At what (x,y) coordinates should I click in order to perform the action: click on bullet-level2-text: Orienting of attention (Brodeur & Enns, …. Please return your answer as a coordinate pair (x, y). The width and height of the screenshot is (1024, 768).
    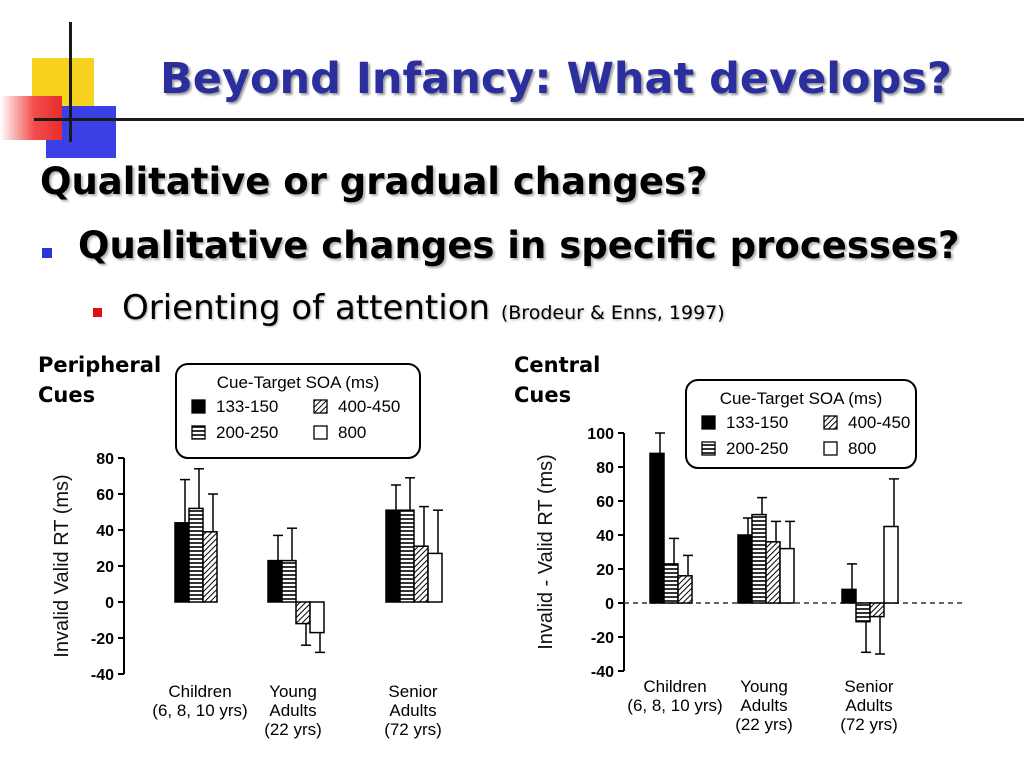
    Looking at the image, I should click on (423, 308).